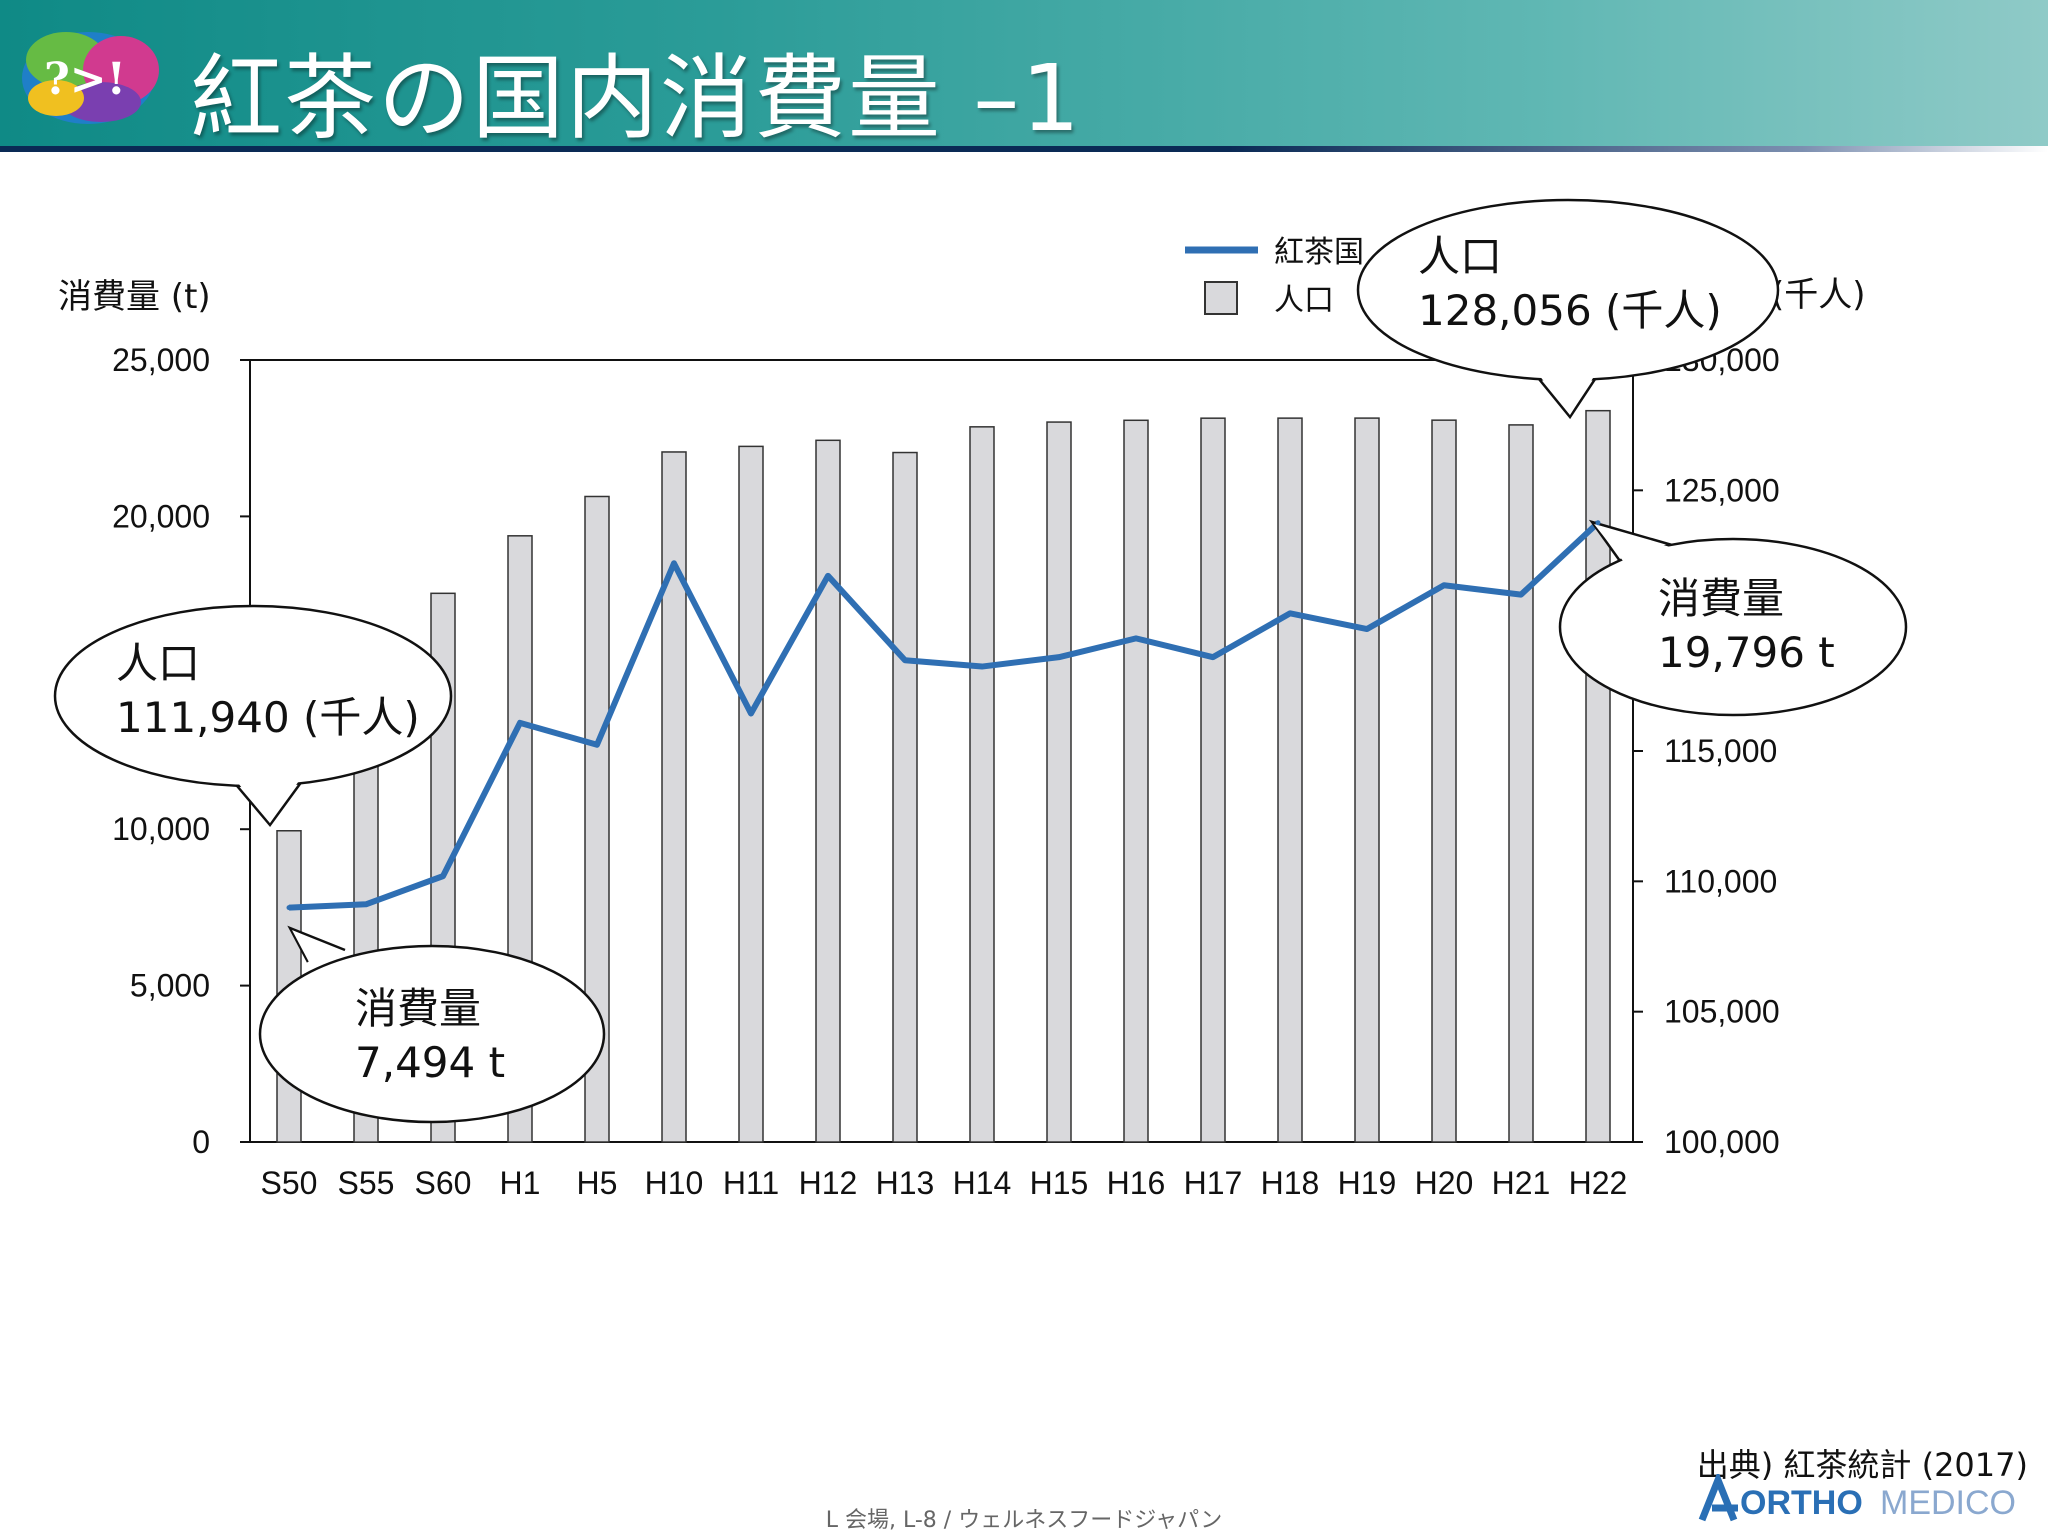  I want to click on population-bar-H11, so click(751, 794).